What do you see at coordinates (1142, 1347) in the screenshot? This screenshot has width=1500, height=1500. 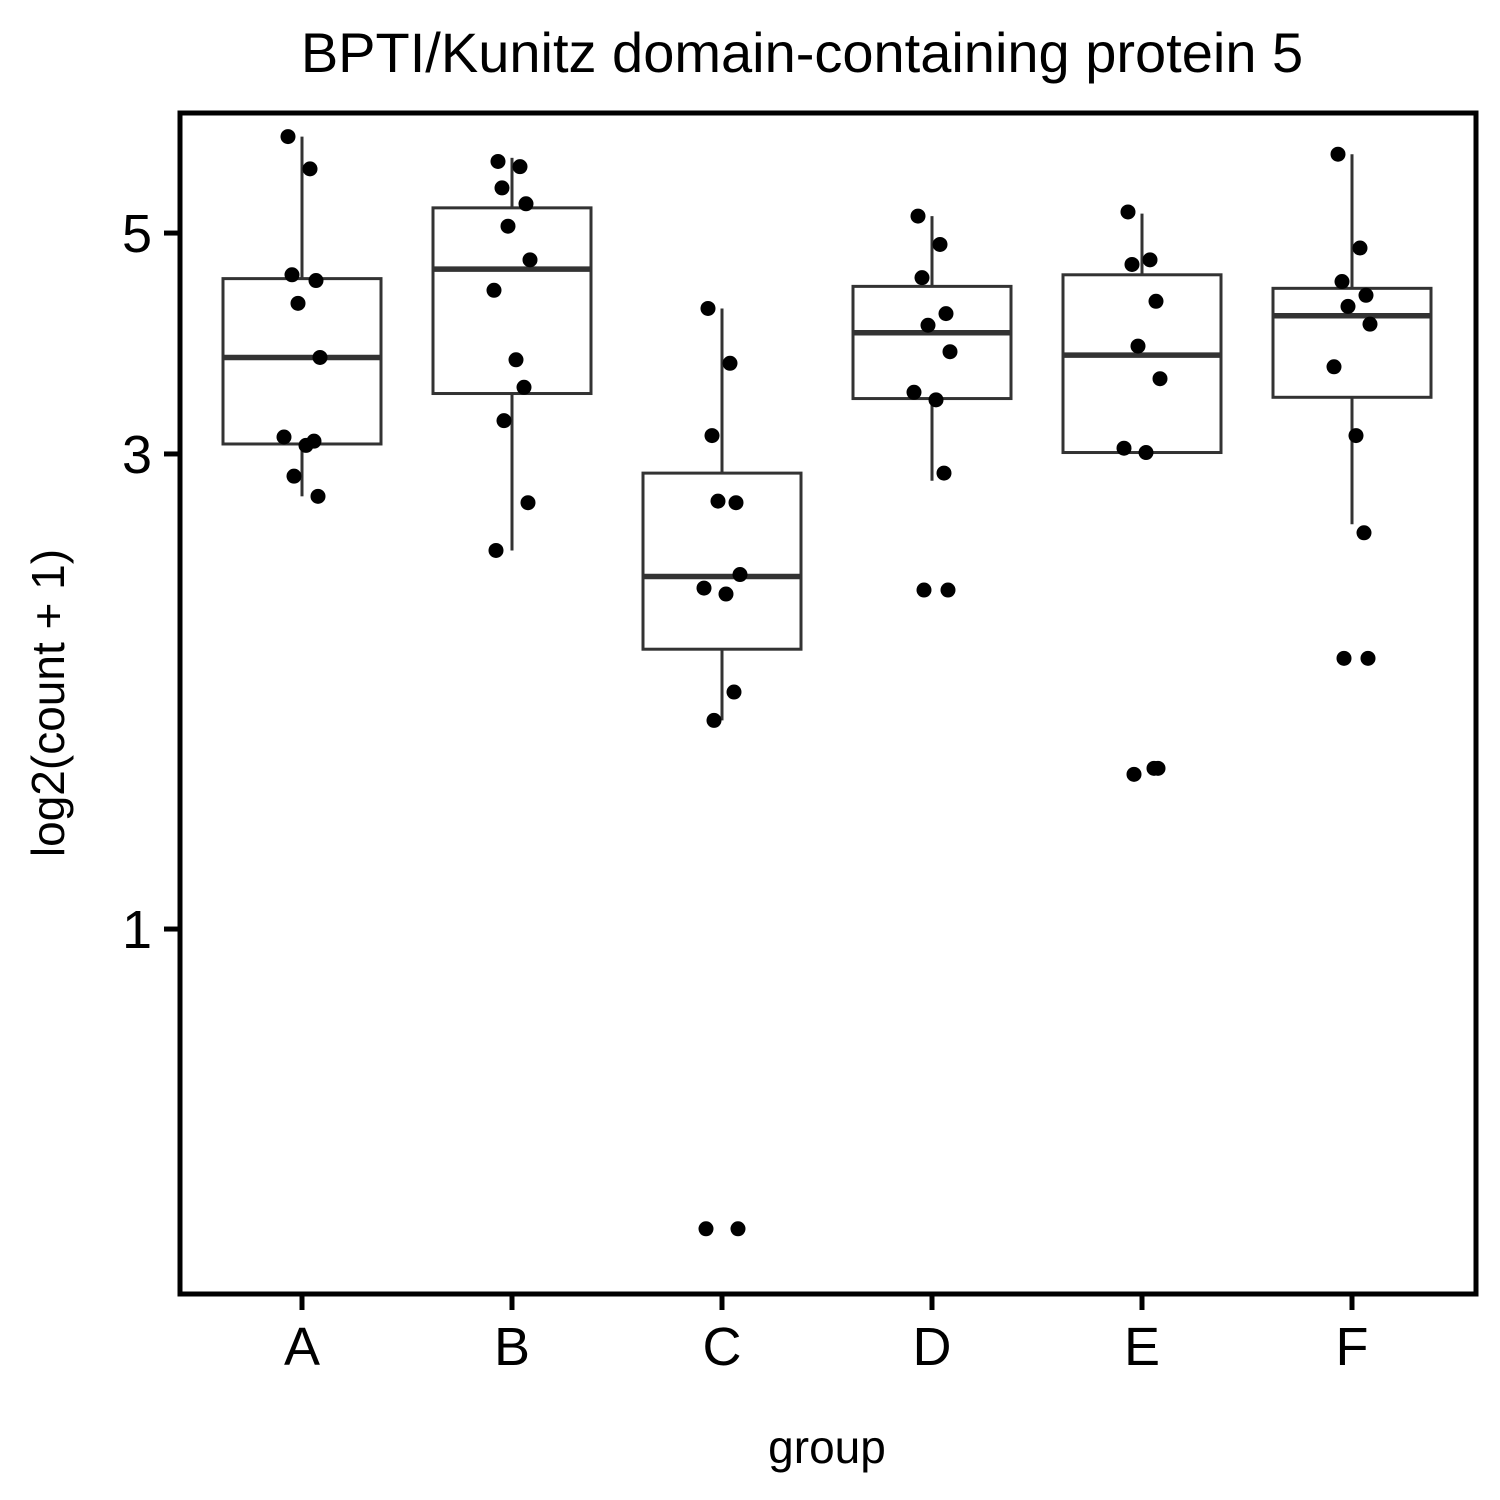 I see `x-tick-label: E` at bounding box center [1142, 1347].